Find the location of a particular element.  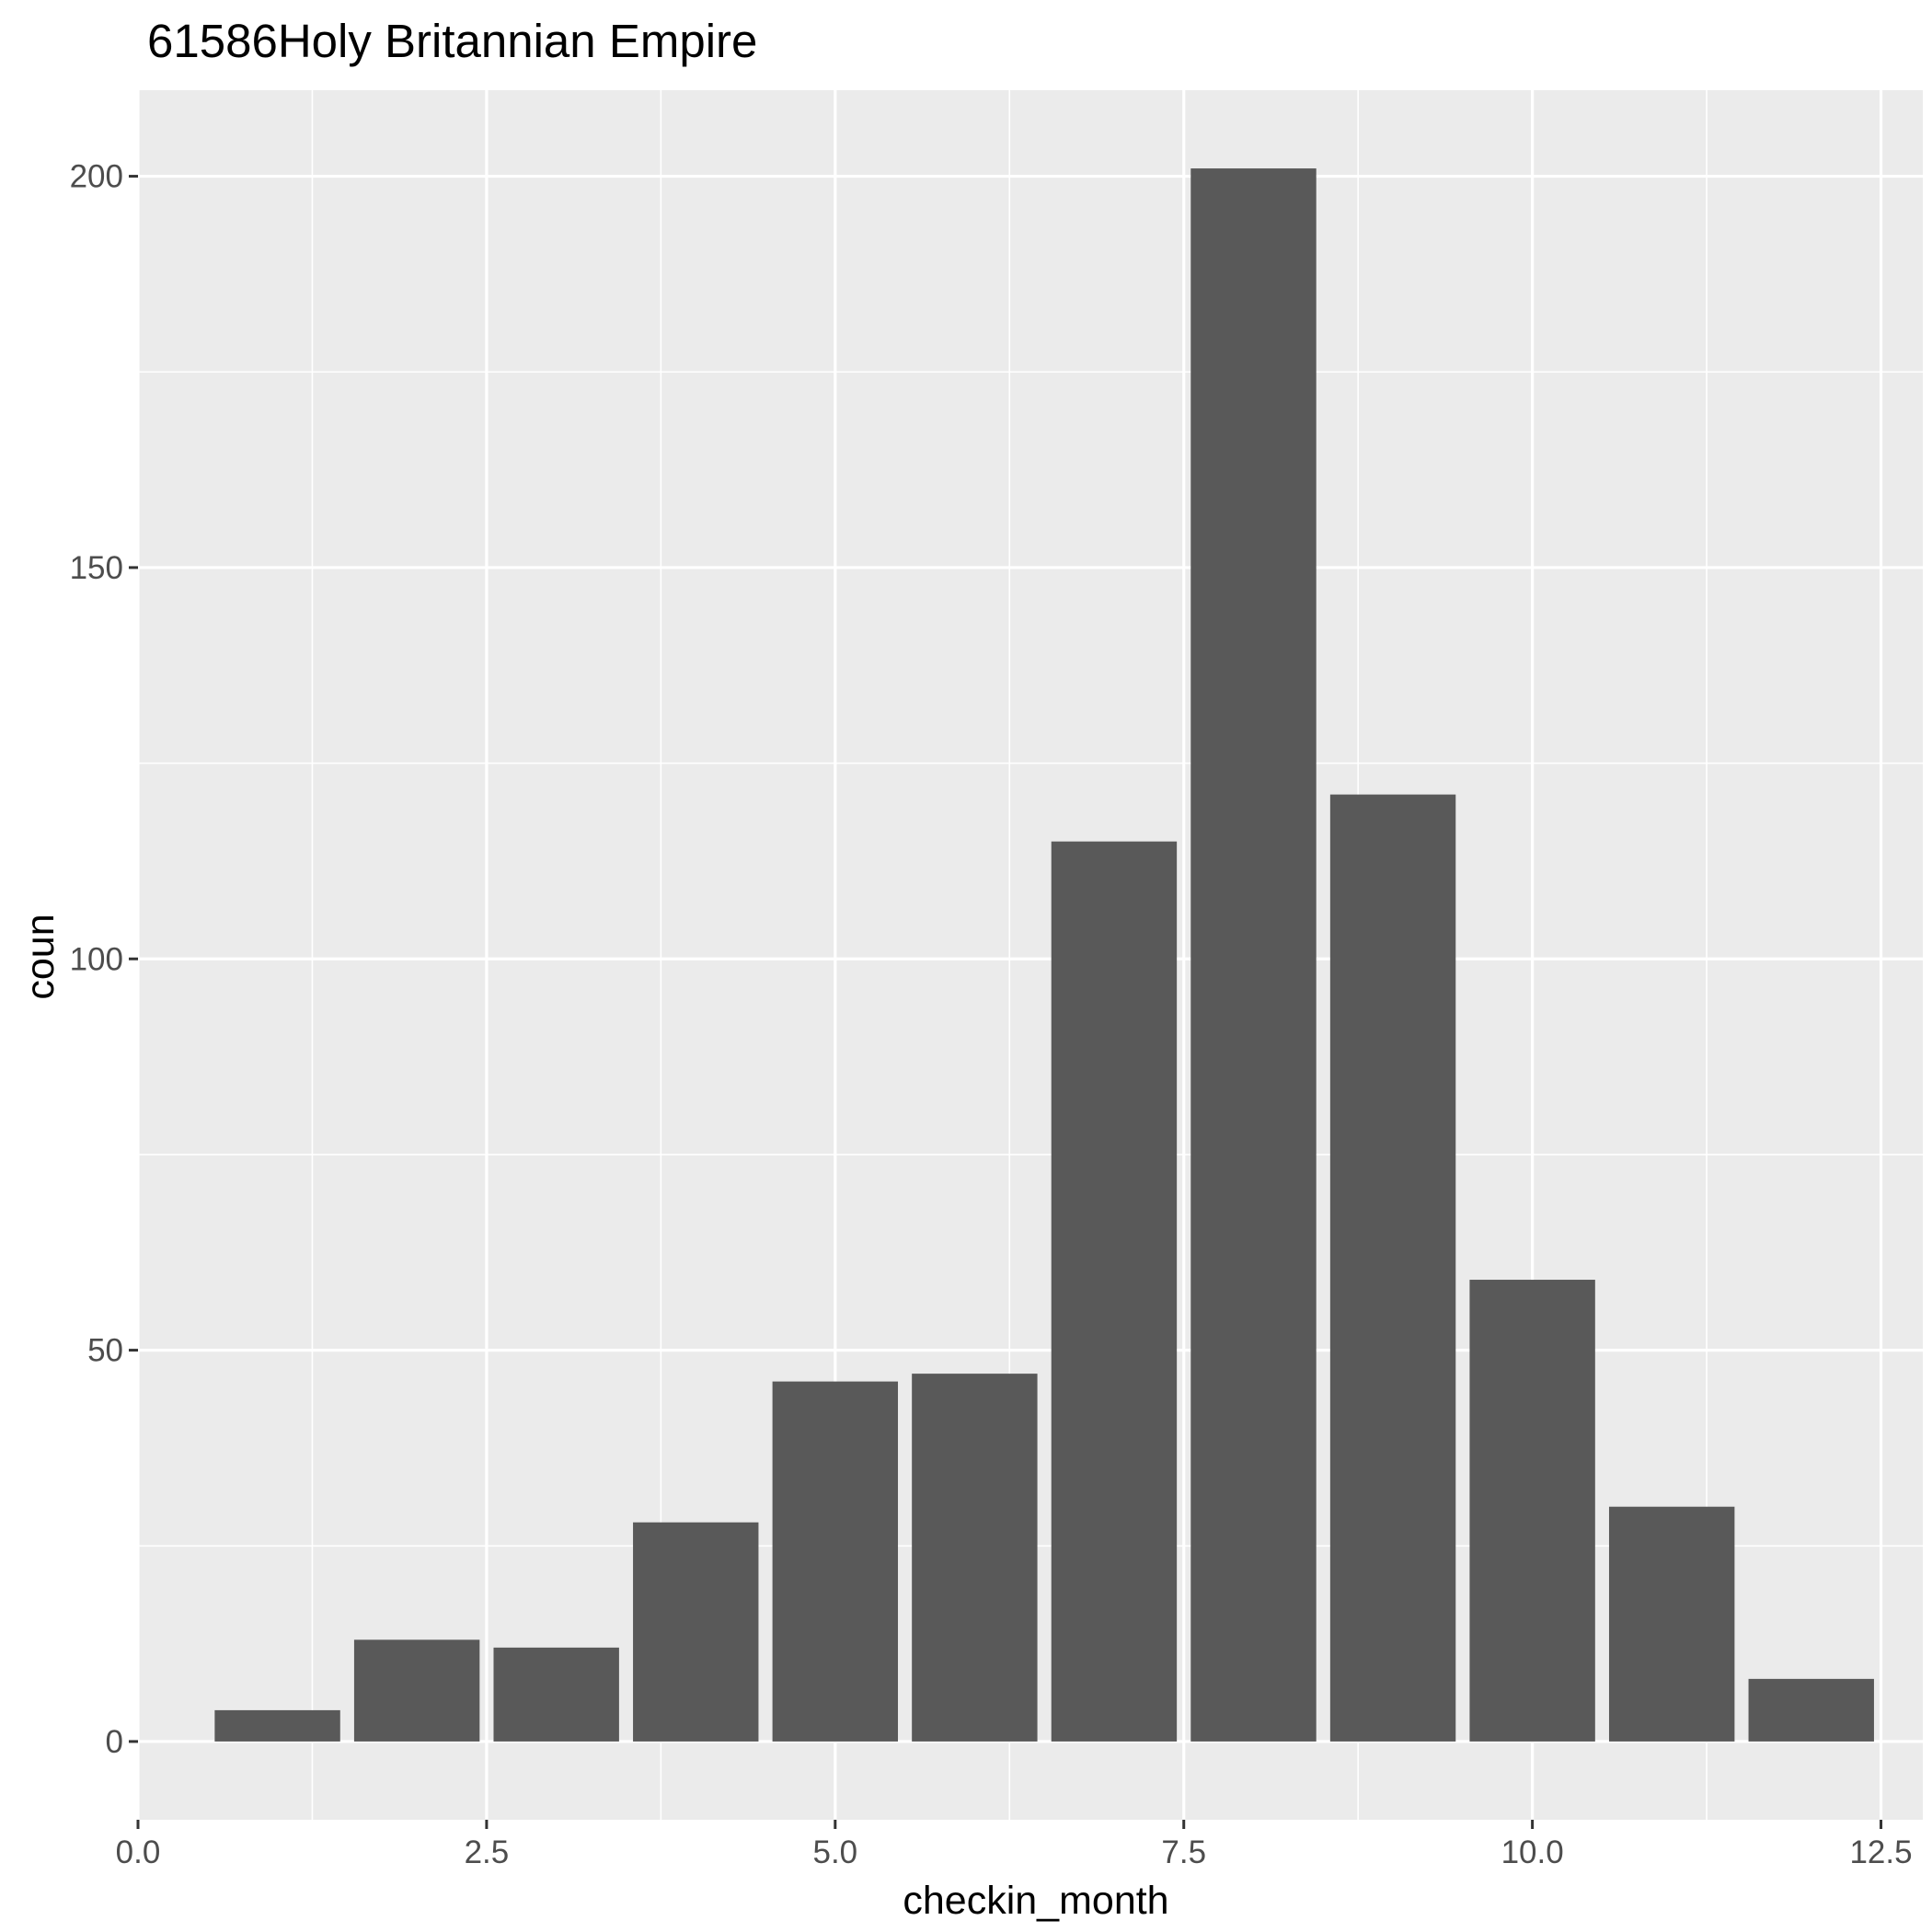

x-tick-label: 7.5 is located at coordinates (1183, 1852).